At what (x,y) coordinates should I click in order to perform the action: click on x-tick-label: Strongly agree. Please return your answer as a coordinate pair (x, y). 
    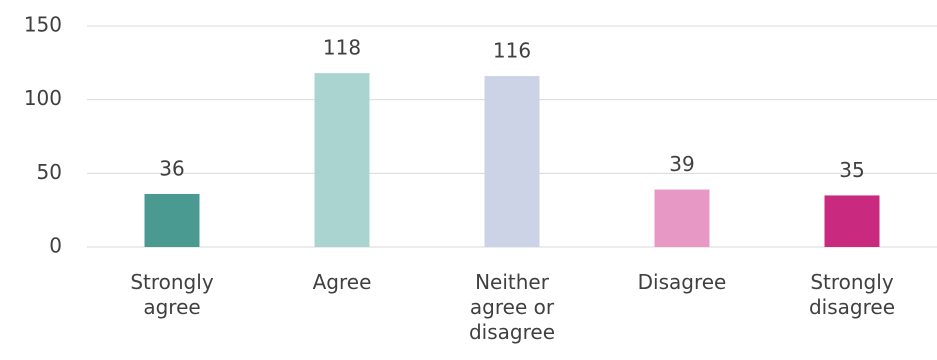
    Looking at the image, I should click on (172, 294).